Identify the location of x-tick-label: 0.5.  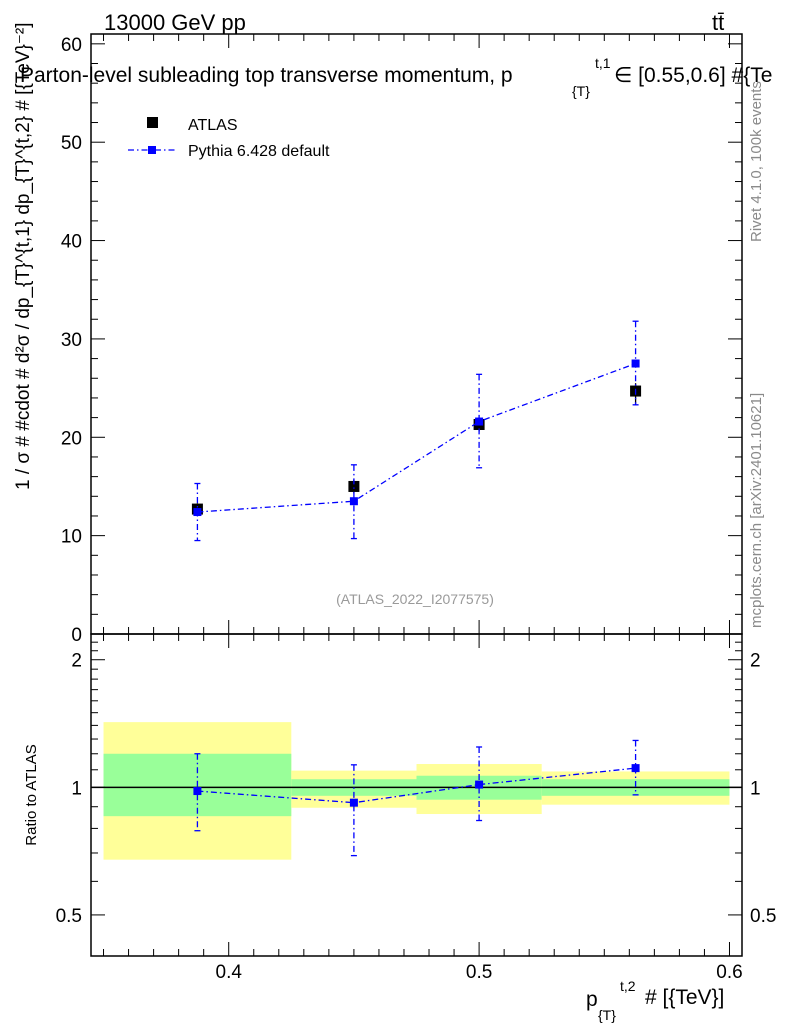
(479, 972).